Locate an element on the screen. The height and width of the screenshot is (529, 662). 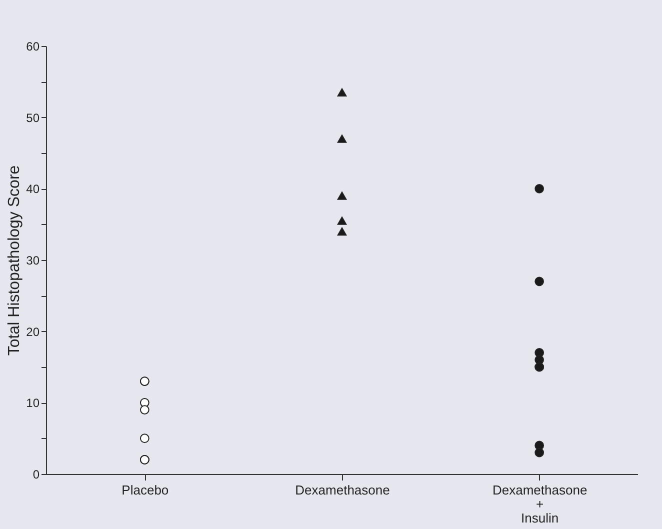
y-tick-label: 0 is located at coordinates (36, 475).